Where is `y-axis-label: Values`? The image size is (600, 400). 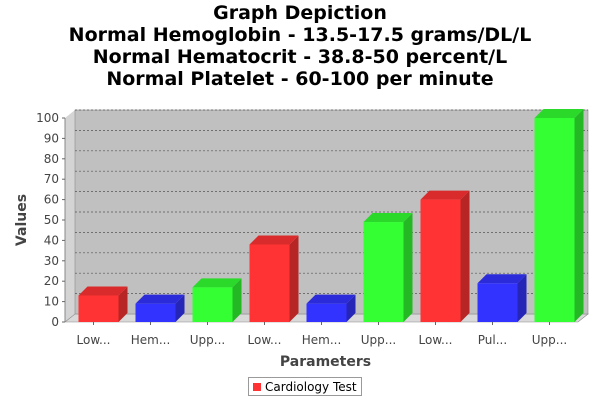
y-axis-label: Values is located at coordinates (22, 220).